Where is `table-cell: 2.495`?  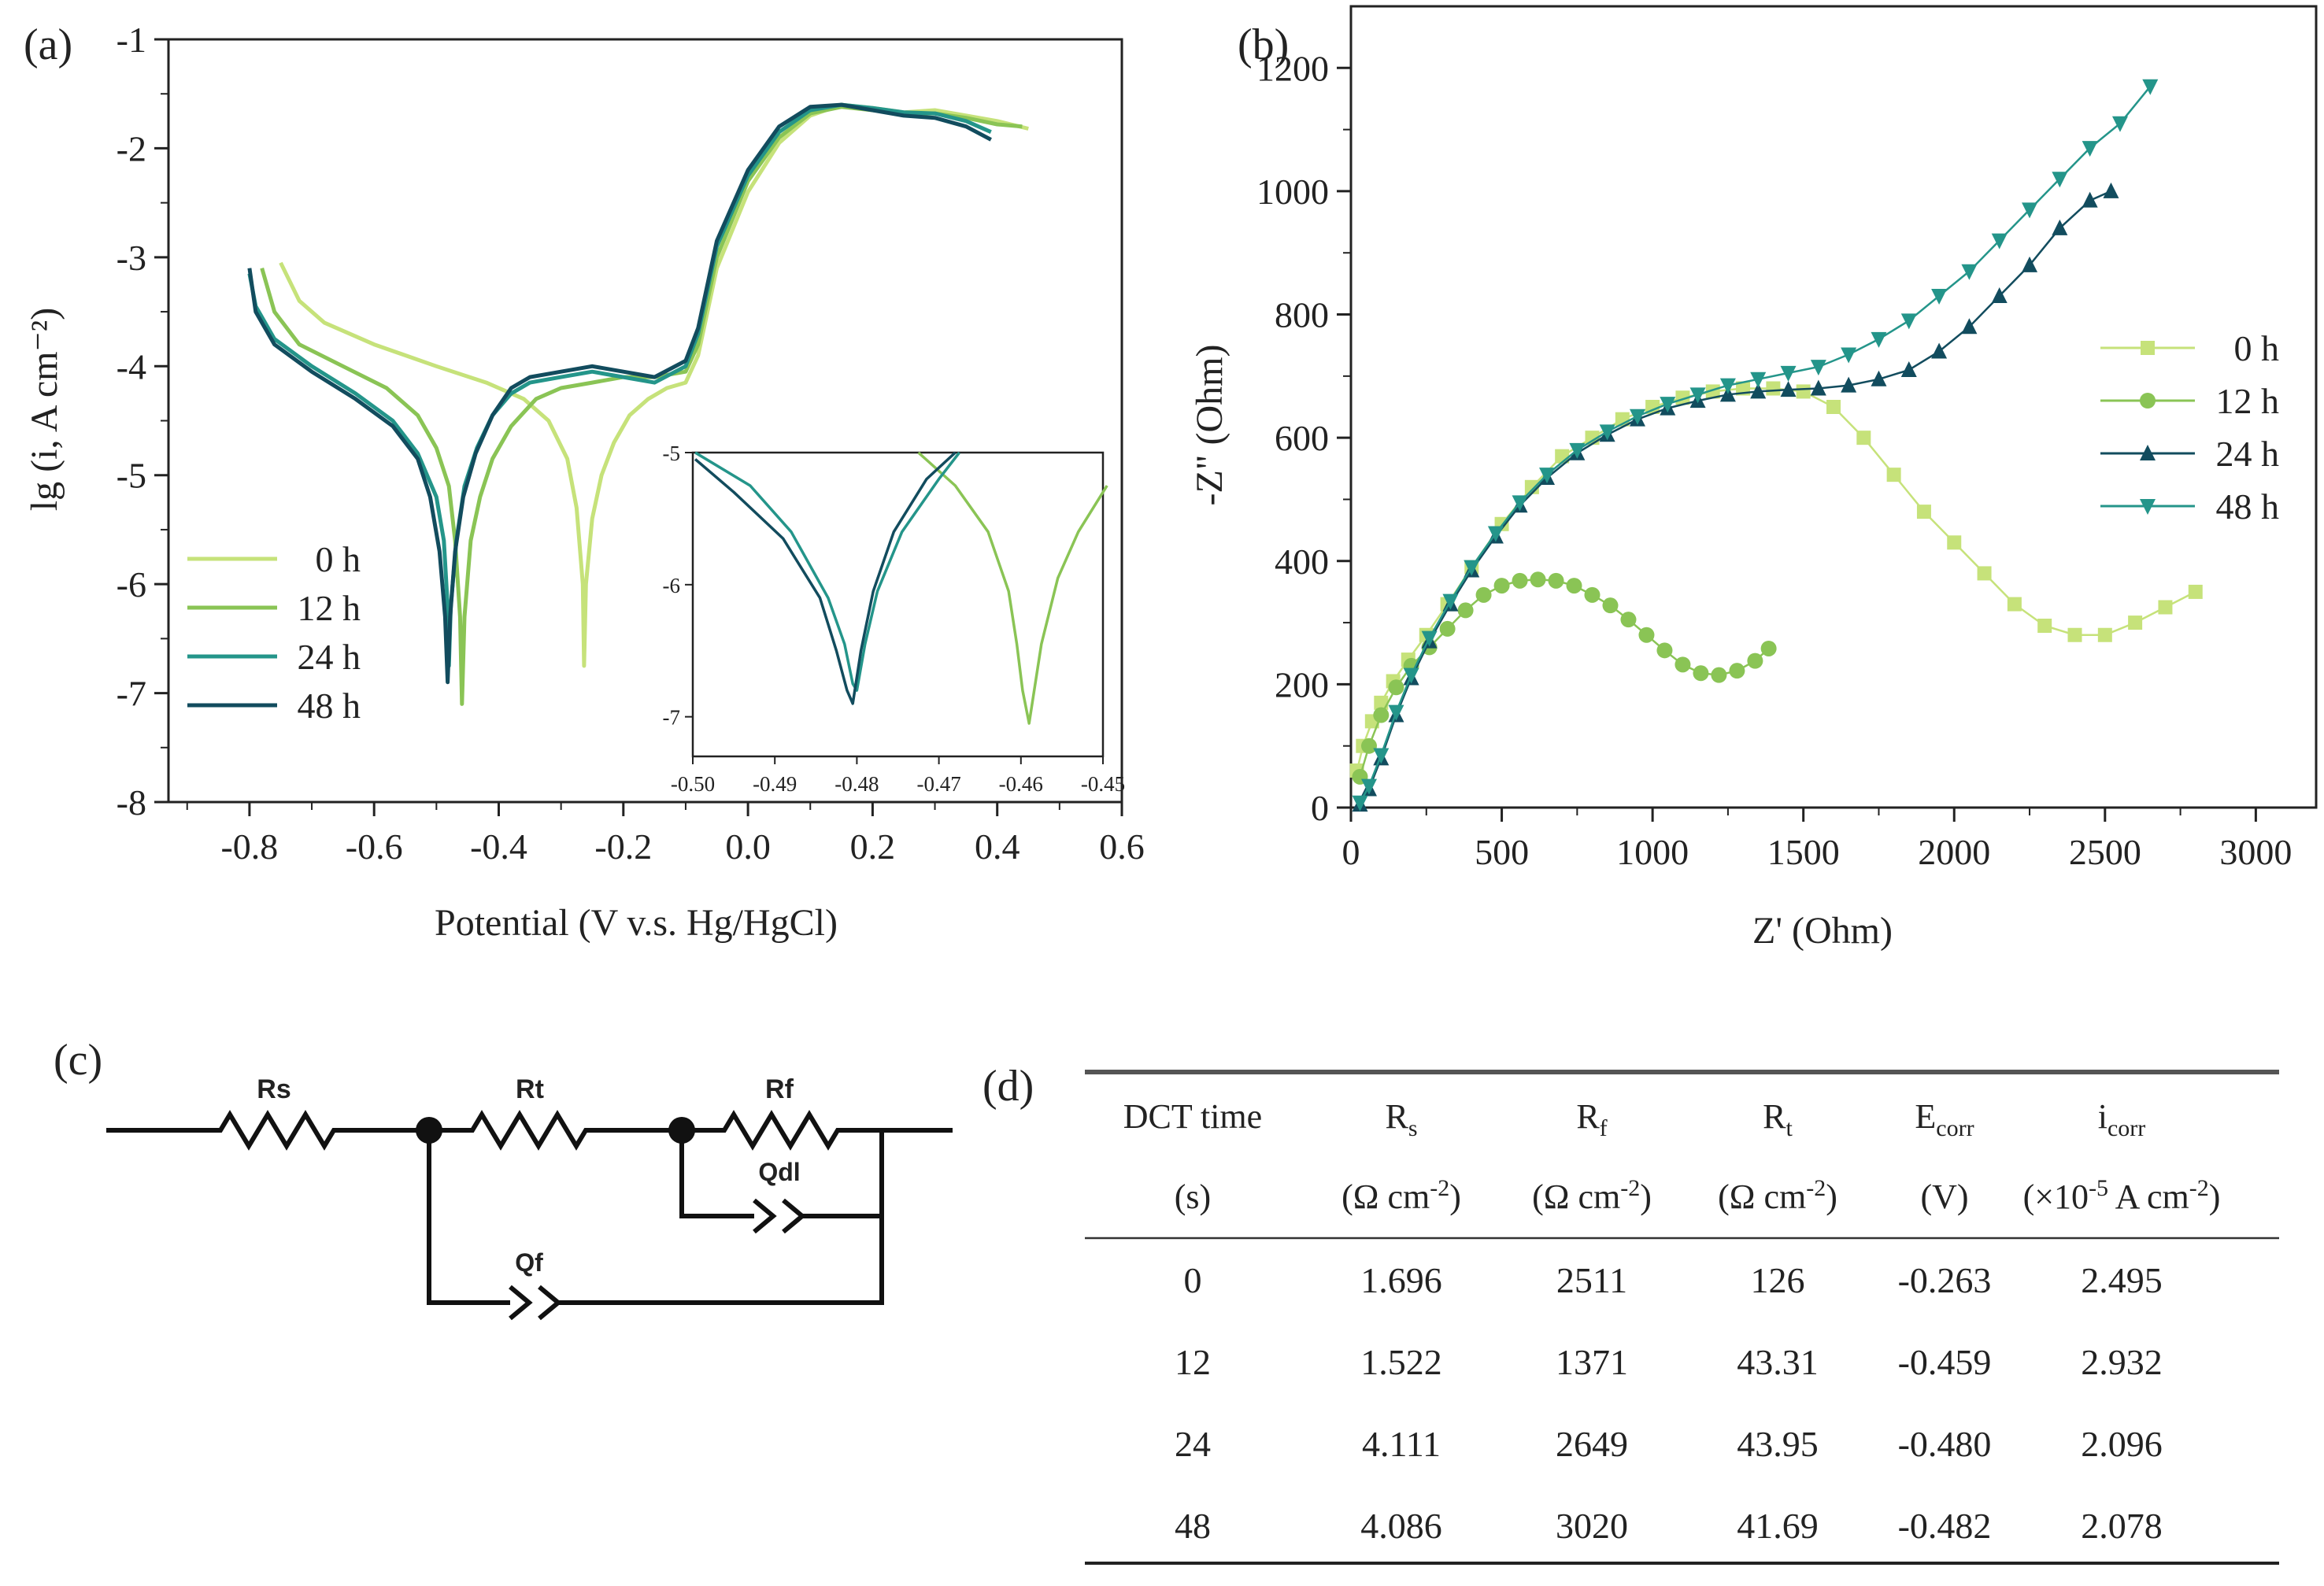 table-cell: 2.495 is located at coordinates (2122, 1280).